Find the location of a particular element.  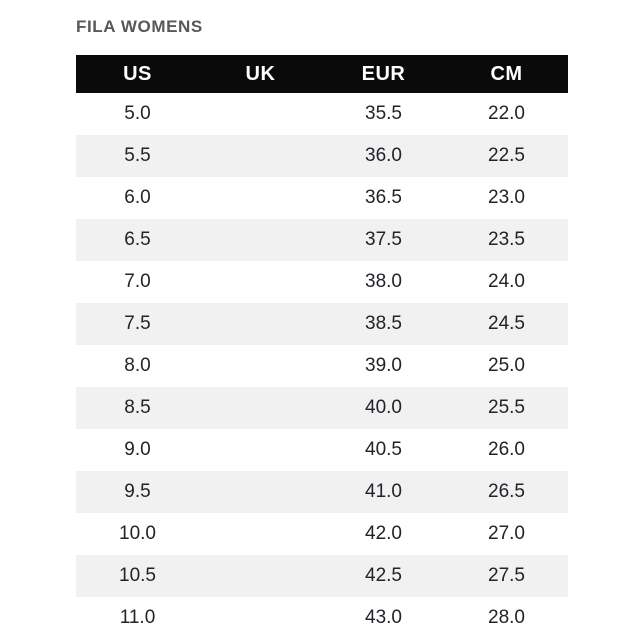

cell-cm: 23.5 is located at coordinates (506, 240).